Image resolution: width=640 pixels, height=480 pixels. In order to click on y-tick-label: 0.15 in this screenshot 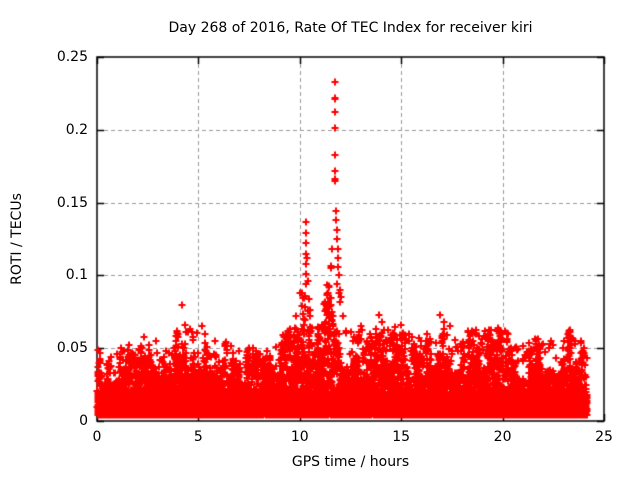, I will do `click(72, 202)`.